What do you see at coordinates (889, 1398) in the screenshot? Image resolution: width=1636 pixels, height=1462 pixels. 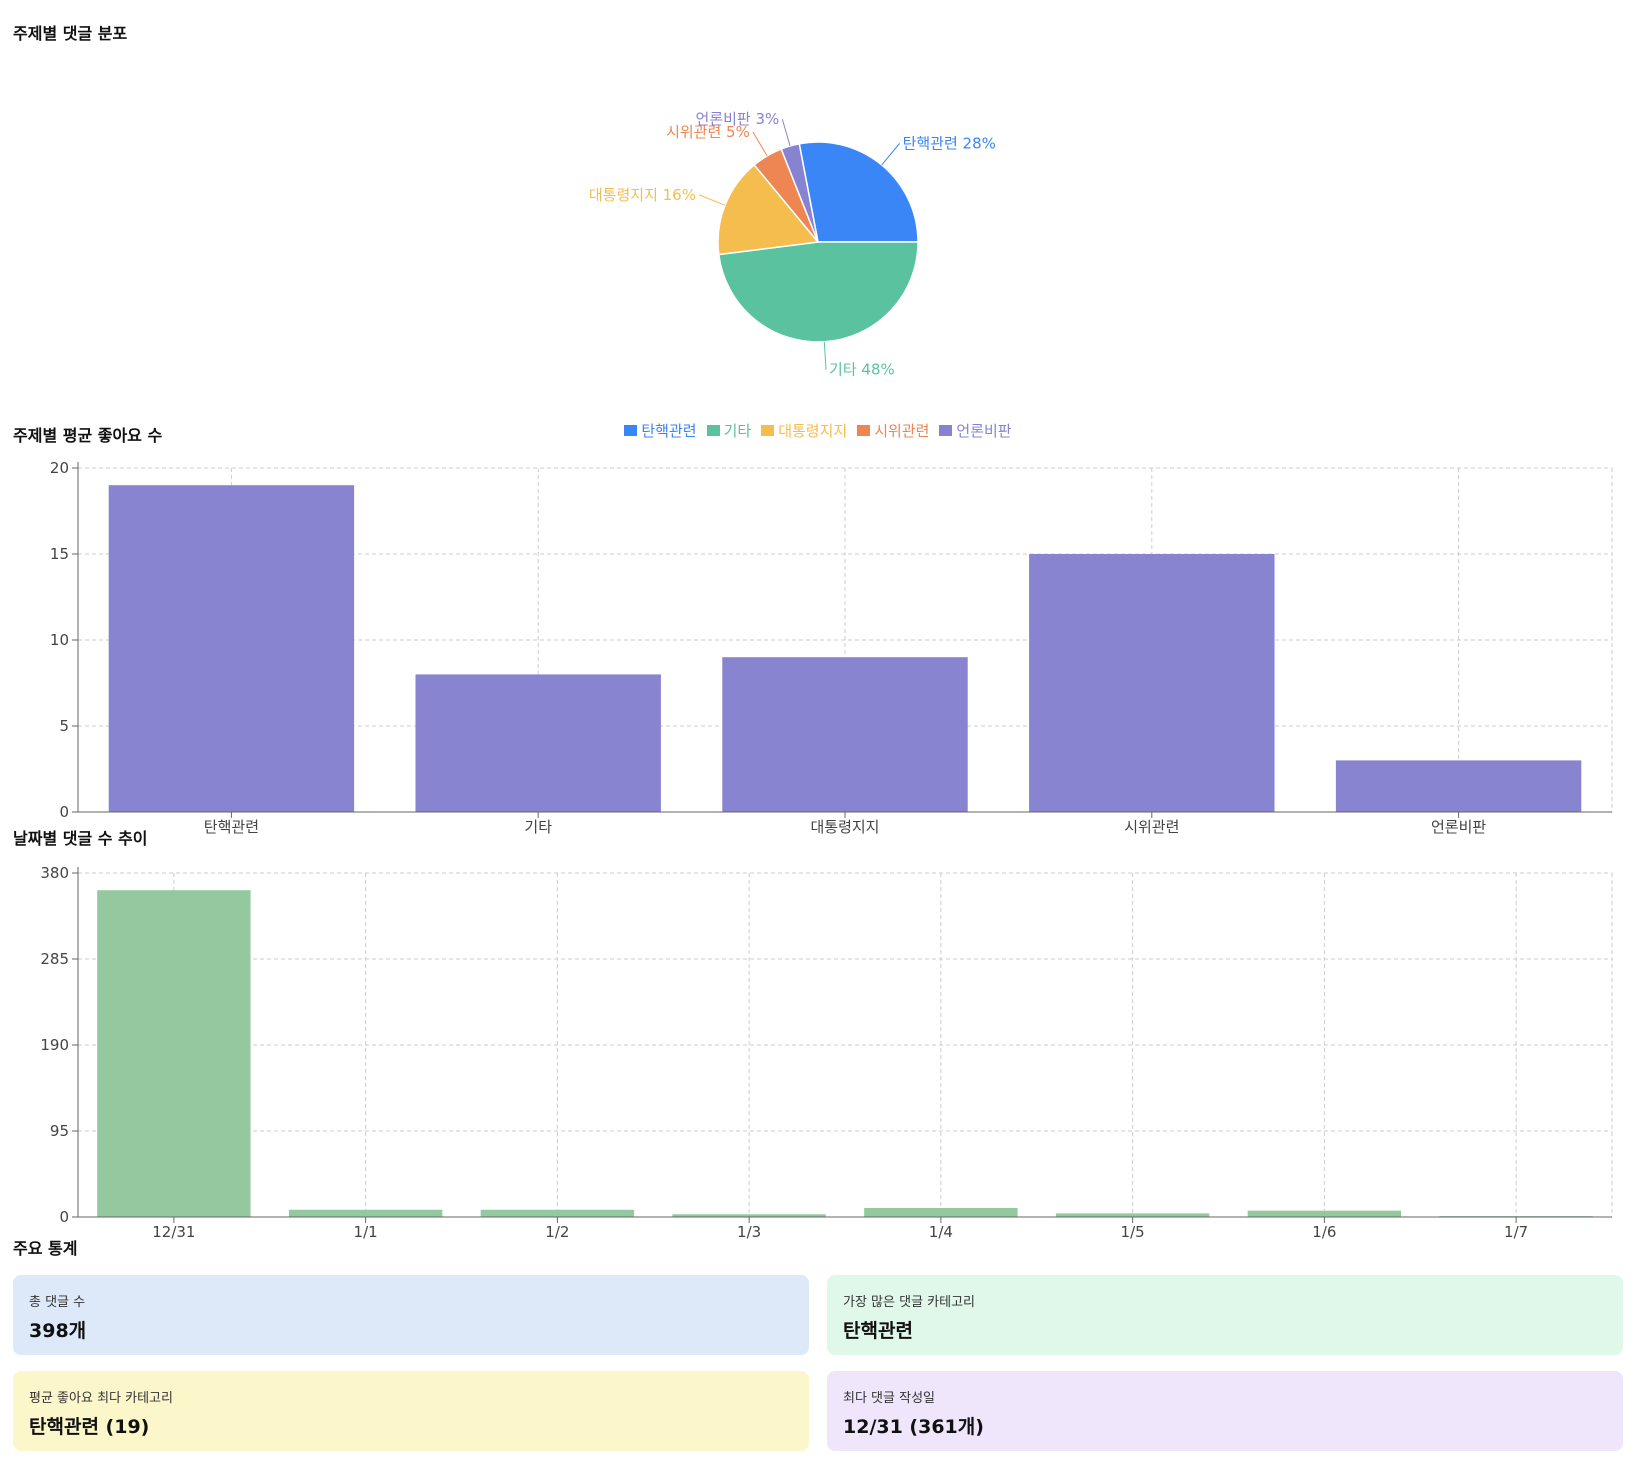 I see `stat-label: 최다 댓글 작성일` at bounding box center [889, 1398].